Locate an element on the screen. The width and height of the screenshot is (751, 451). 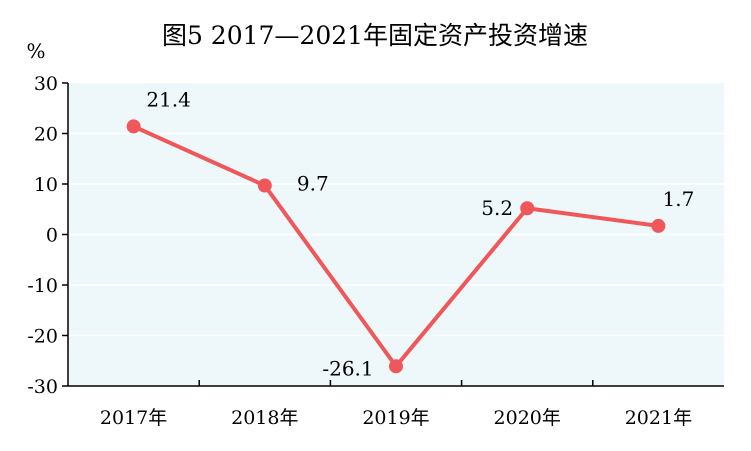
y-tick-label: 30 is located at coordinates (46, 84).